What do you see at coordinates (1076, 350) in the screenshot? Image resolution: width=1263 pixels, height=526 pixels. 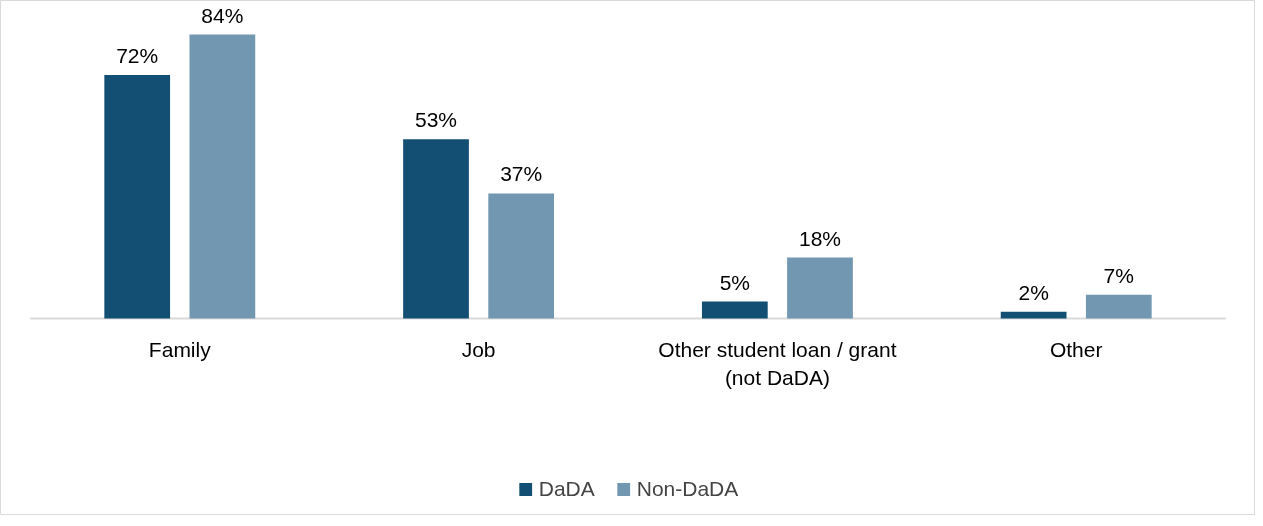 I see `x-tick-label: Other` at bounding box center [1076, 350].